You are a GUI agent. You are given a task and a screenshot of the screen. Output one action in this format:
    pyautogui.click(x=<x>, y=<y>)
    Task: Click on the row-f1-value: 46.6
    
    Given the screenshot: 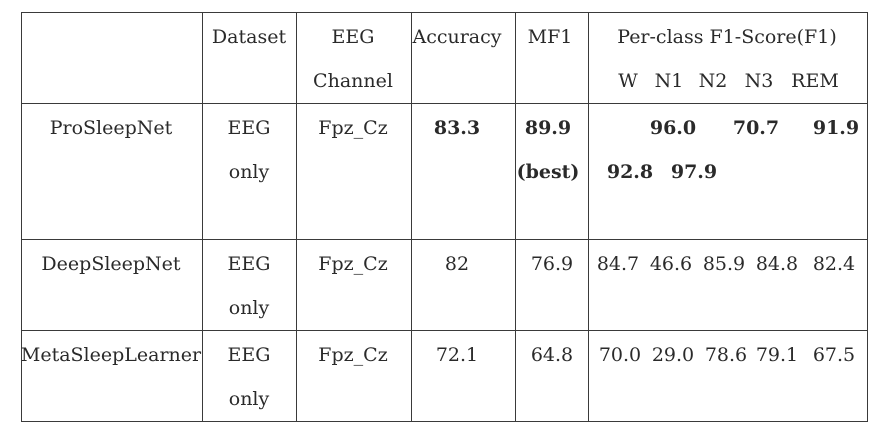 What is the action you would take?
    pyautogui.click(x=671, y=264)
    